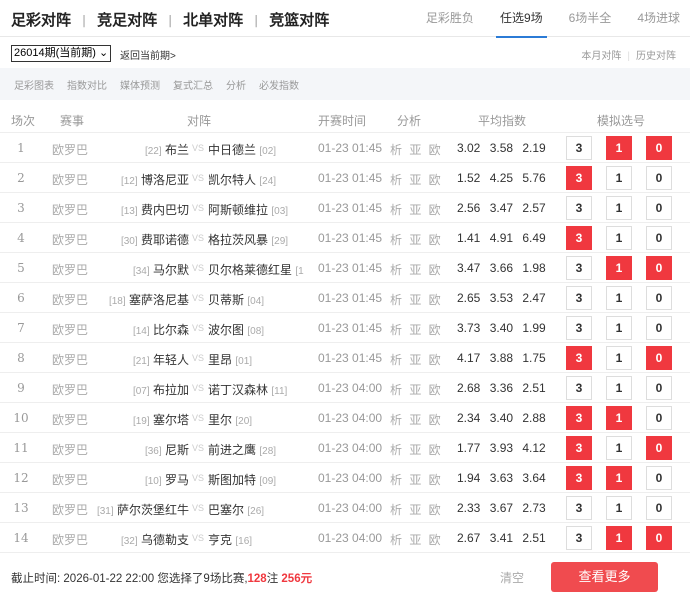 The width and height of the screenshot is (690, 599). I want to click on tab-jinglan: 竞篮对阵, so click(299, 20).